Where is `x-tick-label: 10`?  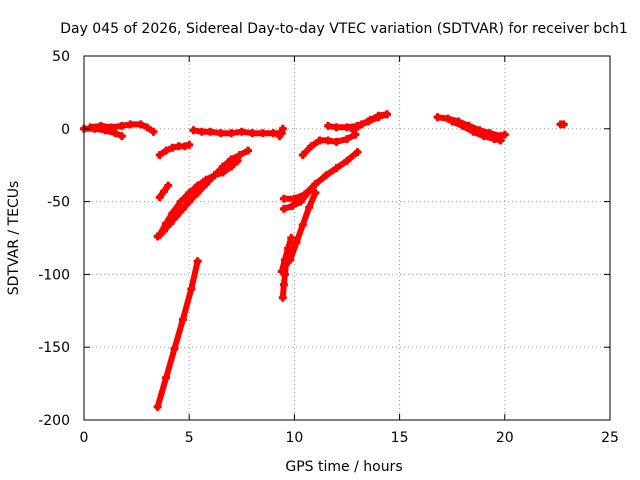
x-tick-label: 10 is located at coordinates (294, 438).